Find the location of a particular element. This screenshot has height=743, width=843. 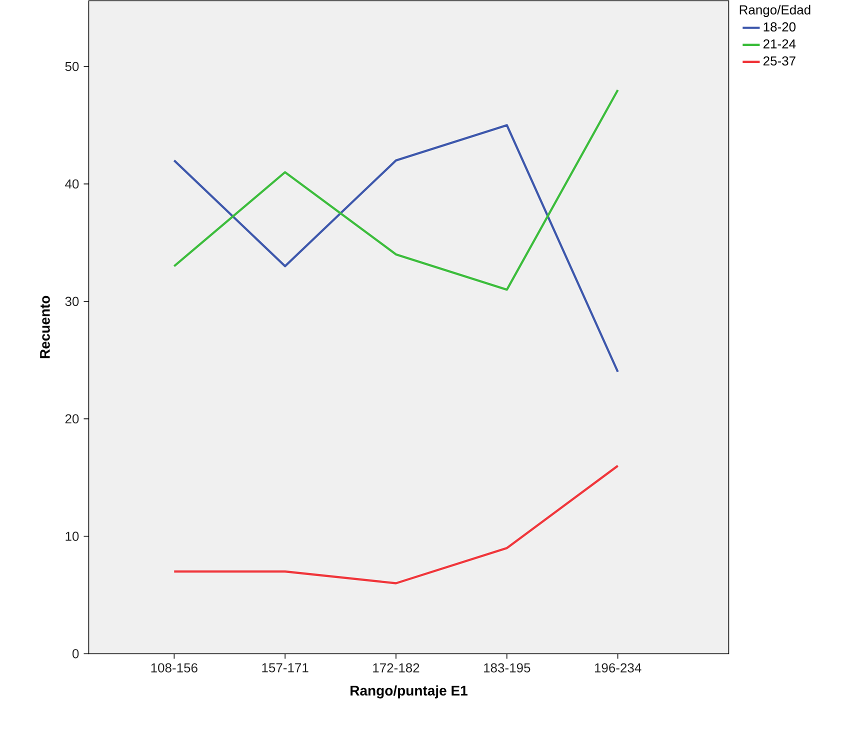

y-tick-label: 30 is located at coordinates (72, 301).